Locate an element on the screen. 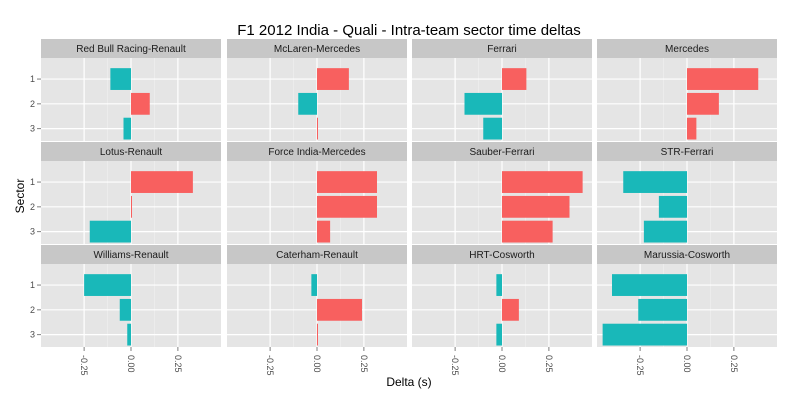 The width and height of the screenshot is (800, 400). facet-strip-label: Ferrari is located at coordinates (501, 49).